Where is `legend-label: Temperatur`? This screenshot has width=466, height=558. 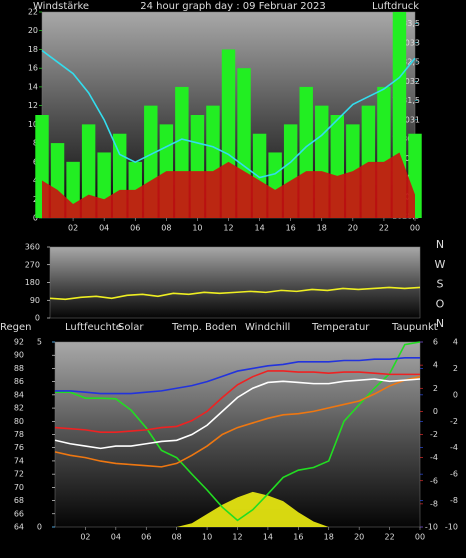 legend-label: Temperatur is located at coordinates (340, 327).